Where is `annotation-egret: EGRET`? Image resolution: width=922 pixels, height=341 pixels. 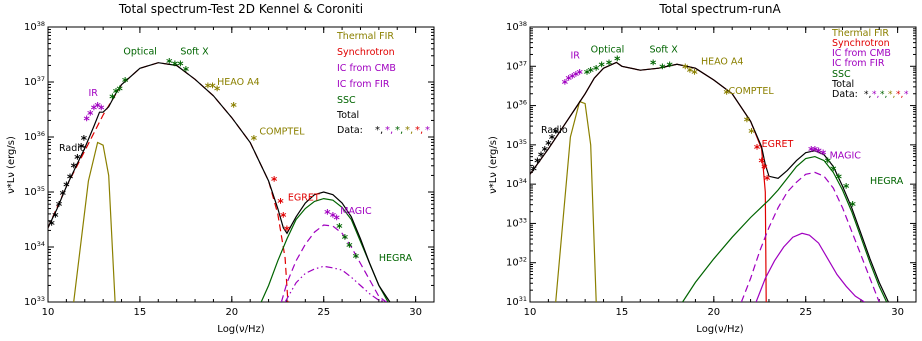 annotation-egret: EGRET is located at coordinates (304, 197).